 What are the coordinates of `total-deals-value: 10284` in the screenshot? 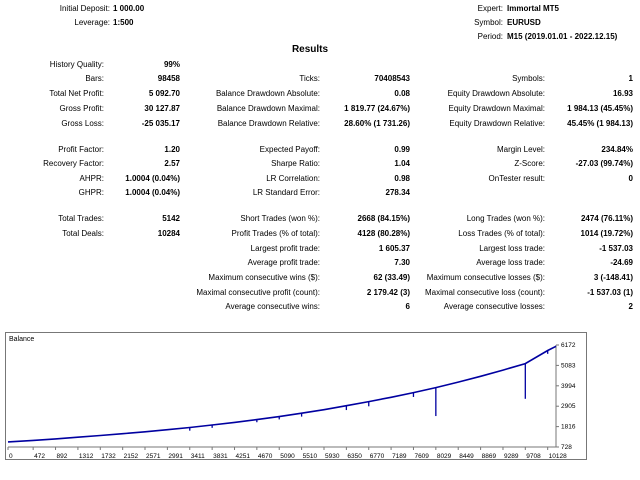 It's located at (168, 233).